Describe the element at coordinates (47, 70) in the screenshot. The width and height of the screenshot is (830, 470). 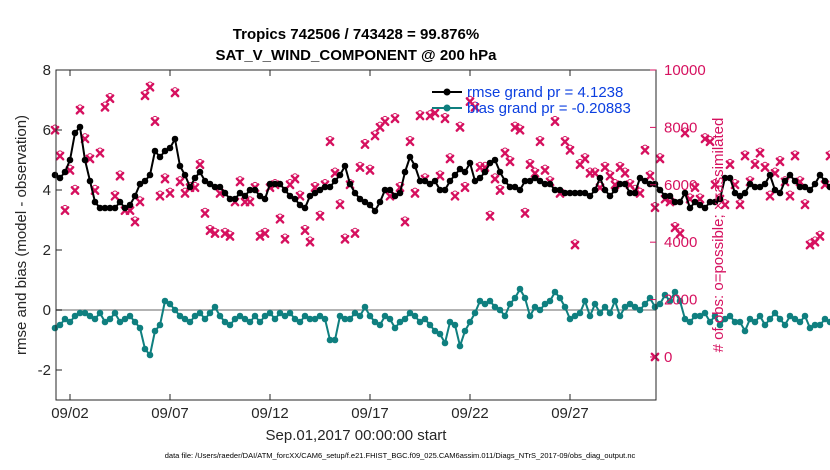
I see `y-left-tick-label: 8` at that location.